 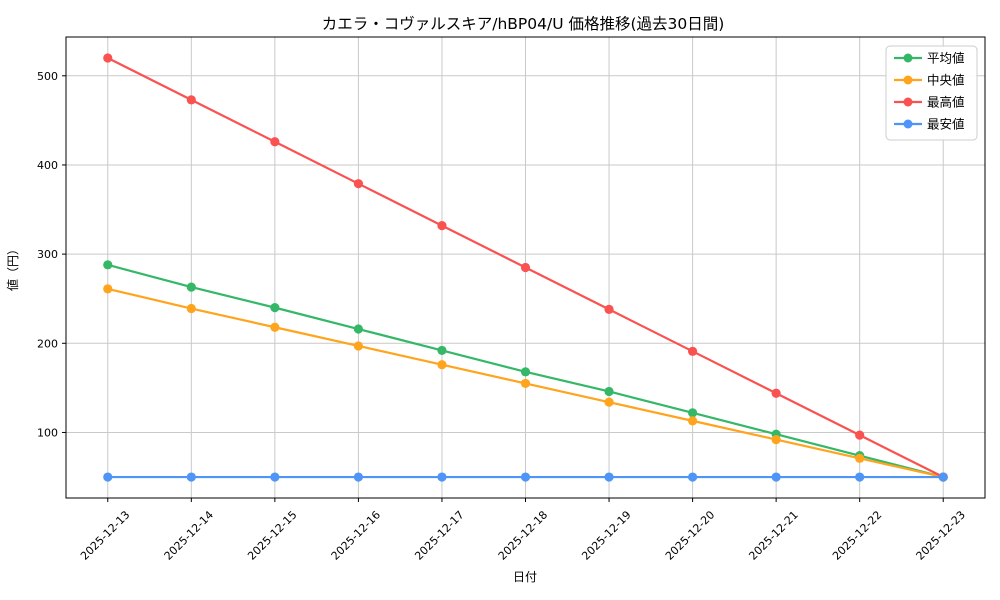 I want to click on y-tick-label: 400, so click(x=47, y=165).